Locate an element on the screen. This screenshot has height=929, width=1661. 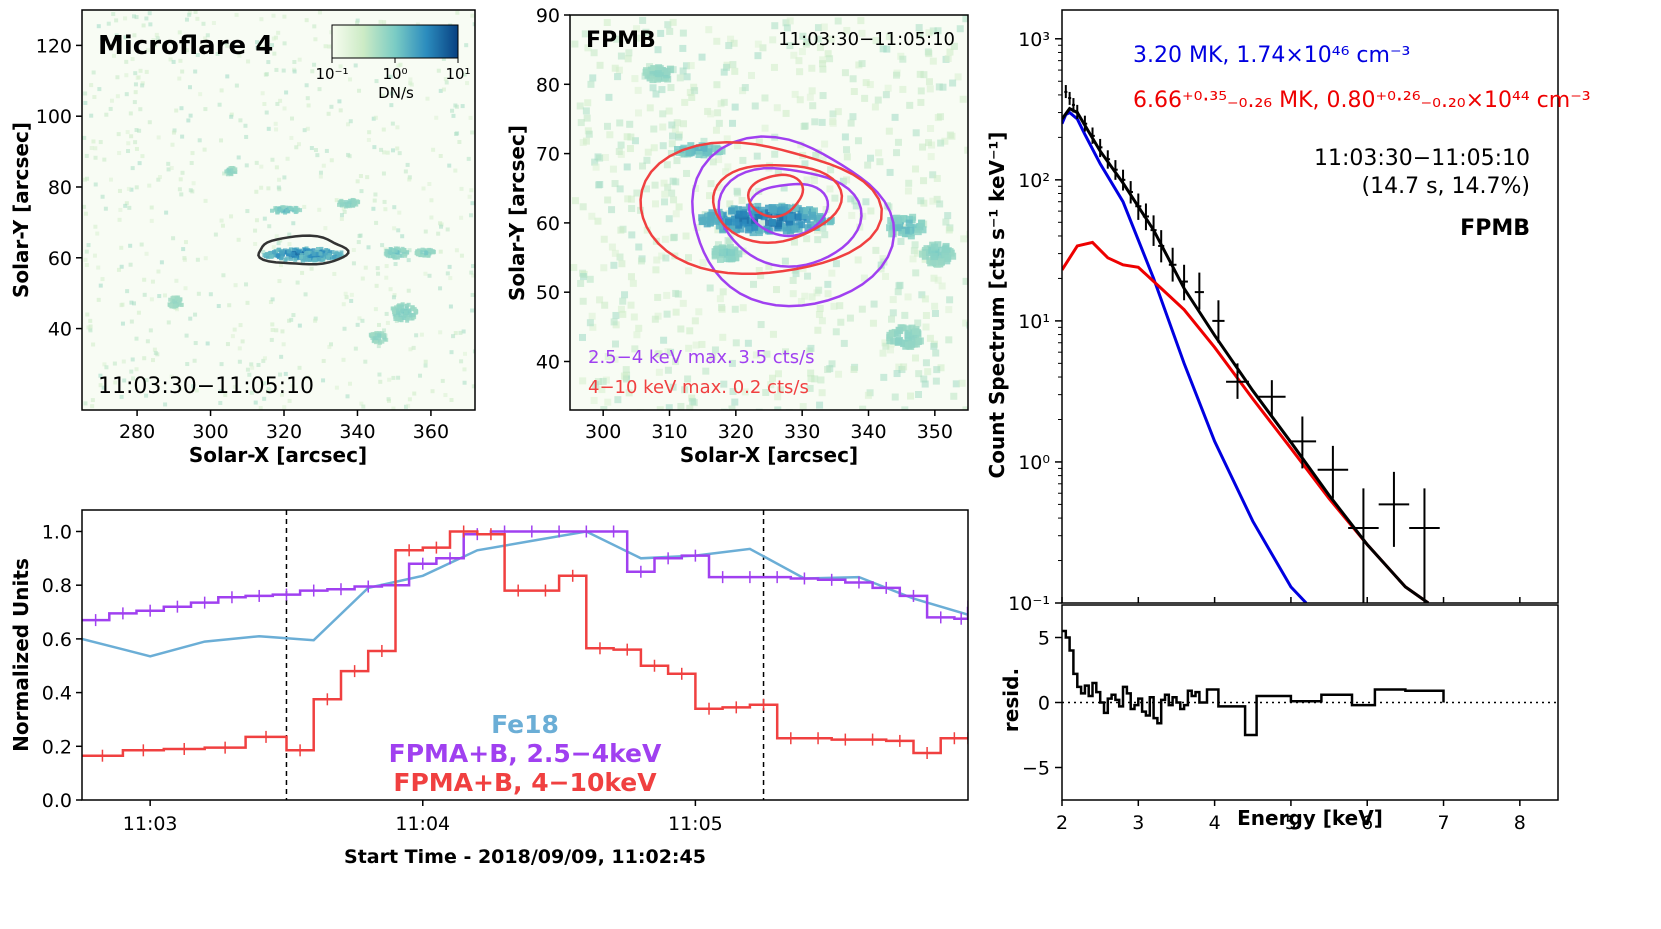
y-tick-label: 10⁰ is located at coordinates (1034, 463).